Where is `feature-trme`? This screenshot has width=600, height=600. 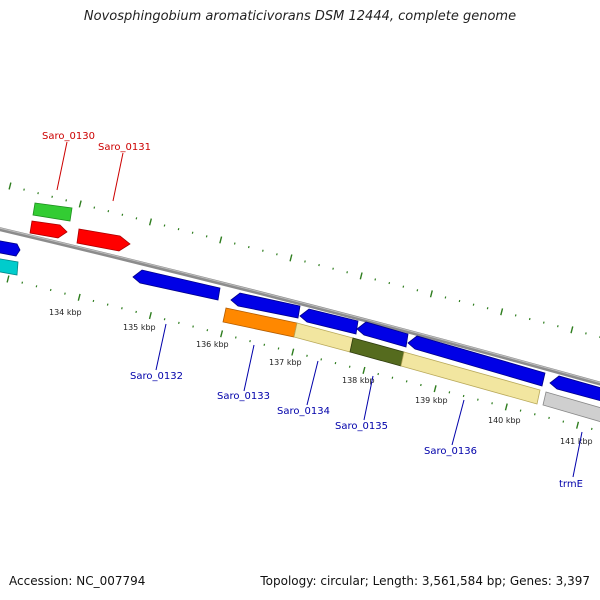
feature-trme is located at coordinates (574, 388).